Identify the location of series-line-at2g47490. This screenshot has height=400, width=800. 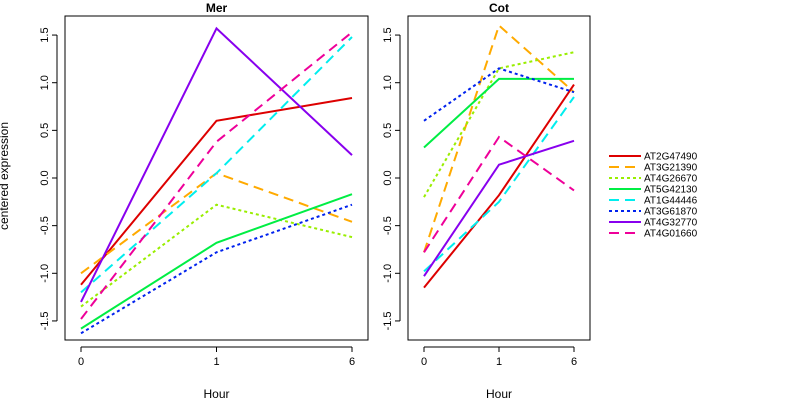
(499, 186).